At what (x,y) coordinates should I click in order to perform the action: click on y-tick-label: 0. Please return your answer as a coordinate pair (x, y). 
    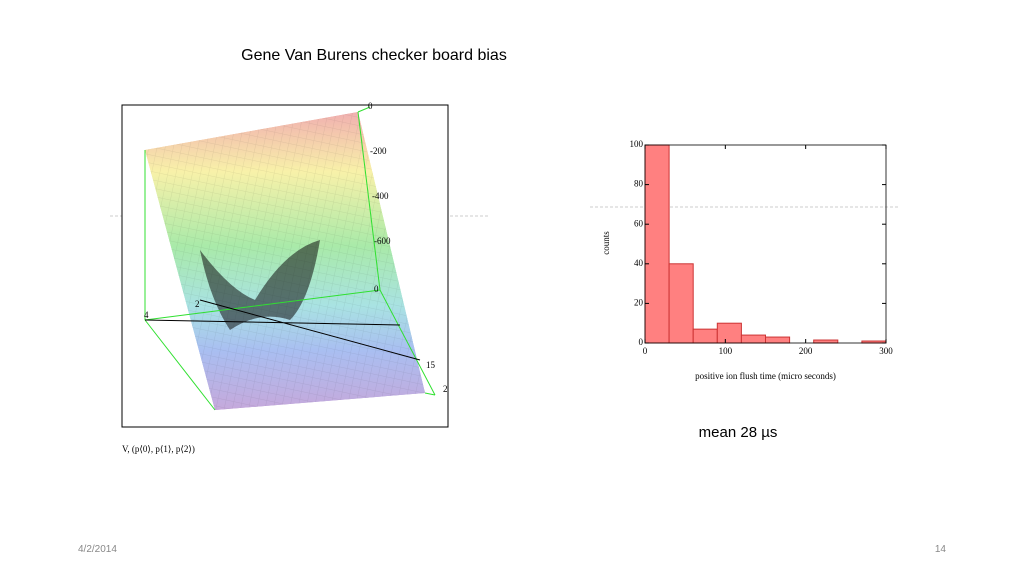
    Looking at the image, I should click on (641, 342).